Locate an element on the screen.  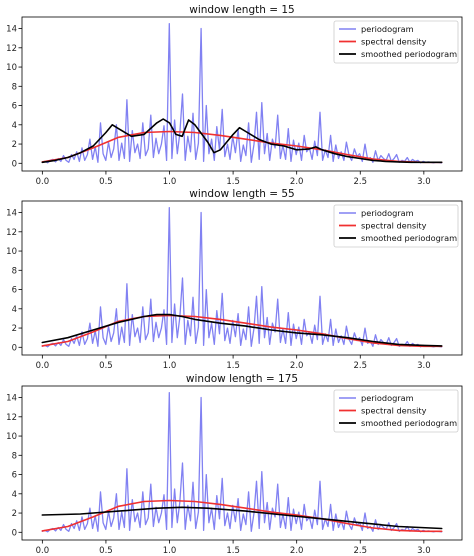
chart-title: window length = 55 is located at coordinates (241, 194).